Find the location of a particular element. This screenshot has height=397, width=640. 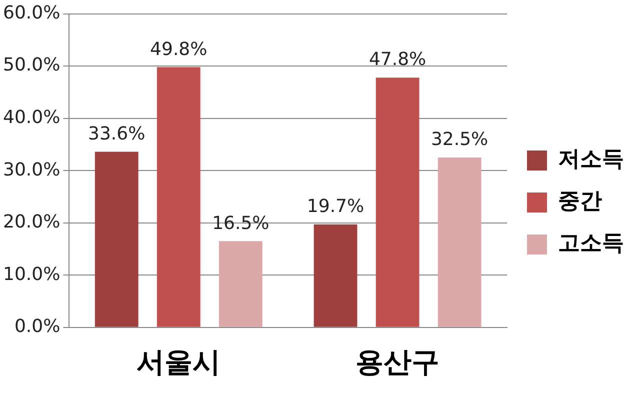

legend-label: 저소득 is located at coordinates (591, 159).